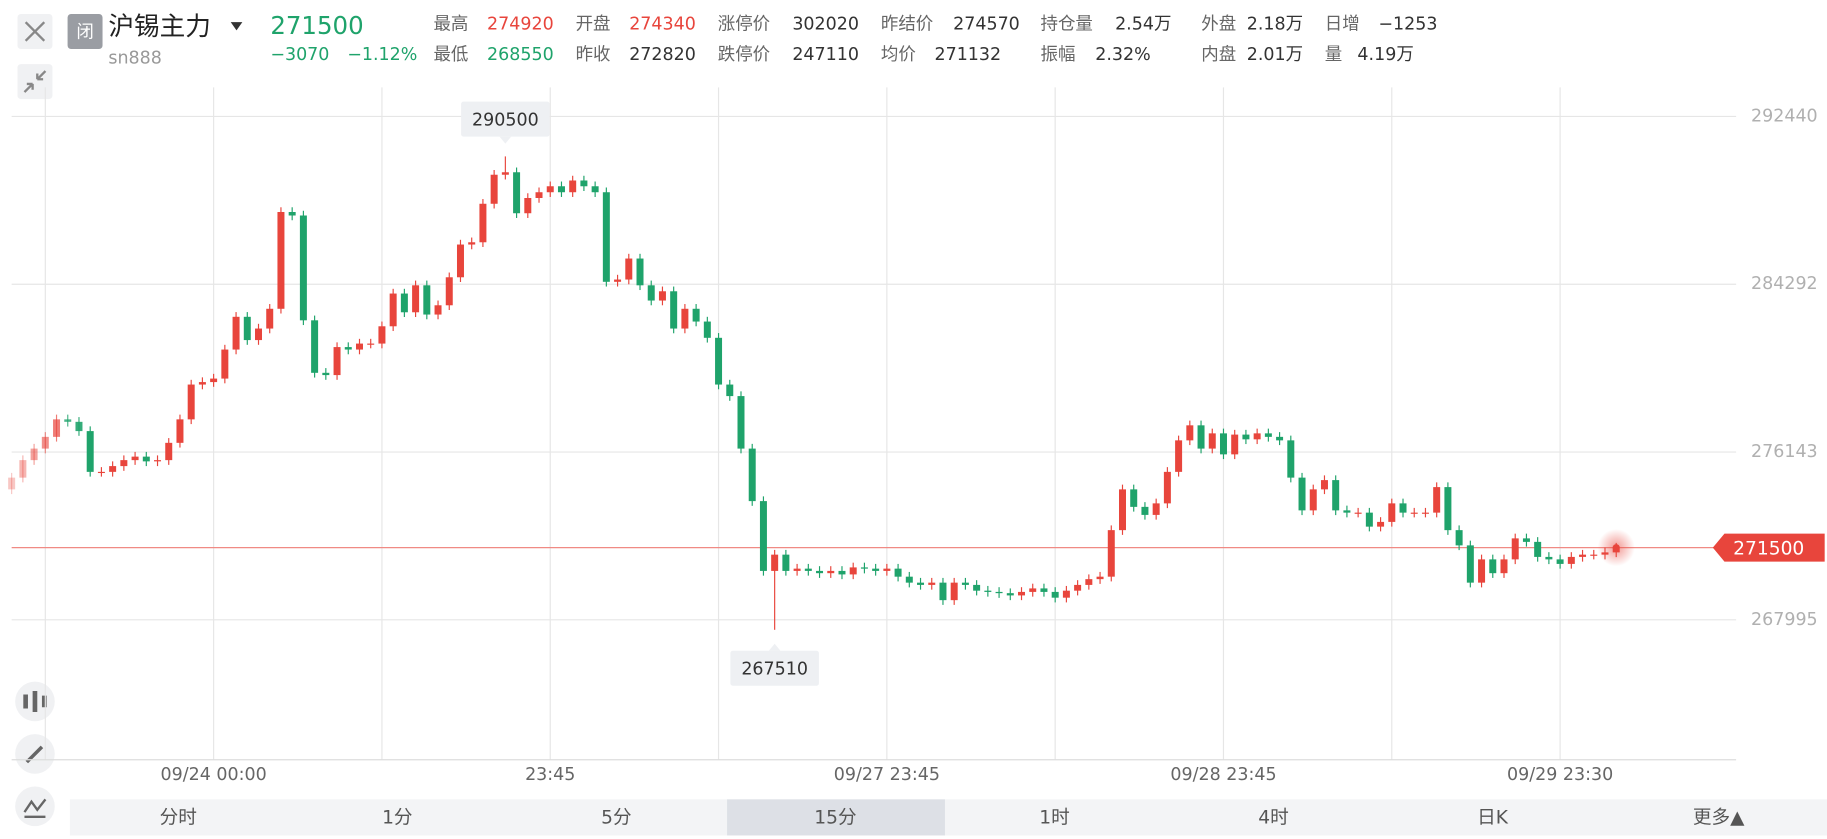  I want to click on tab: 5分, so click(616, 817).